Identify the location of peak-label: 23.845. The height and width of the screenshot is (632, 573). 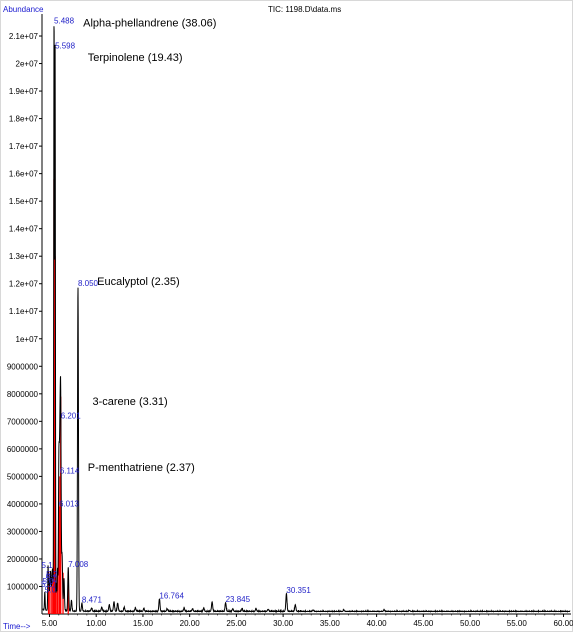
(238, 599).